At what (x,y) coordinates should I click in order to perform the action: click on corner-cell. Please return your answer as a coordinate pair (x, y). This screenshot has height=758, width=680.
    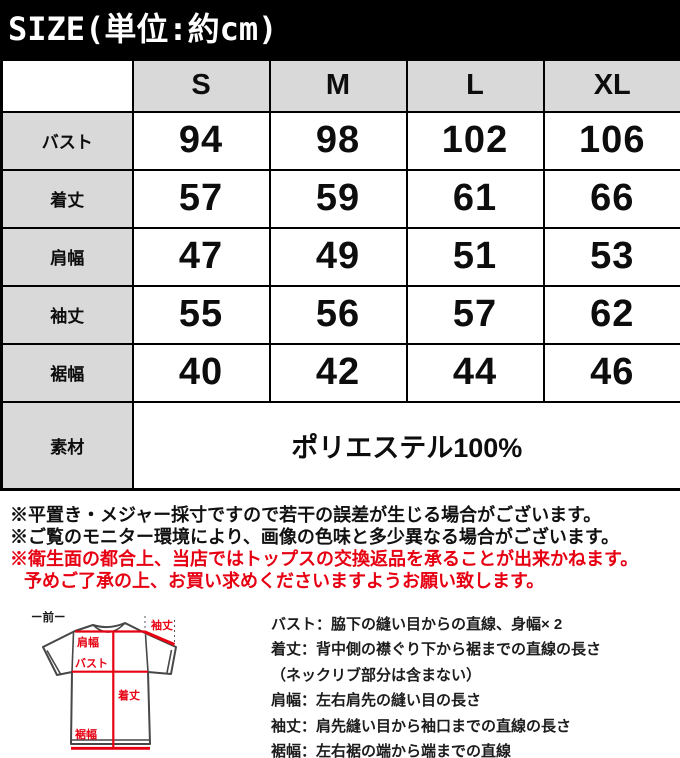
    Looking at the image, I should click on (67, 85).